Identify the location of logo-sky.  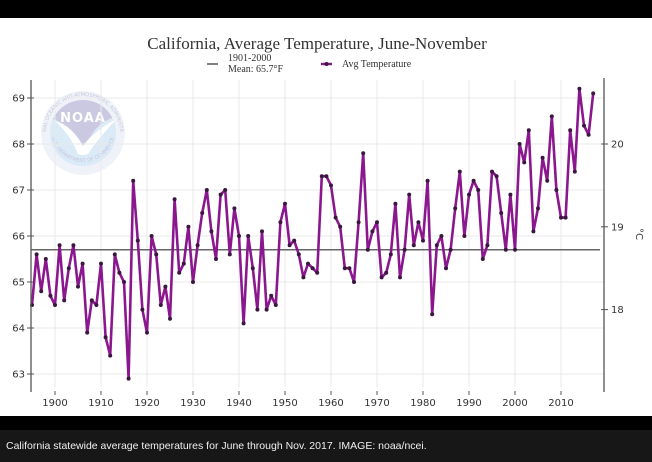
(83, 123).